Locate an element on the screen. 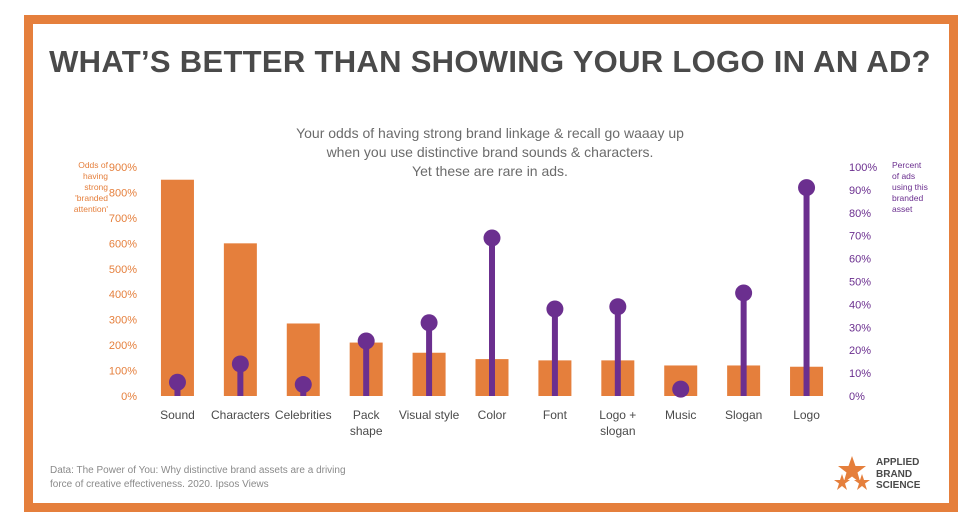 The width and height of the screenshot is (980, 526). category-label-line: Characters is located at coordinates (240, 415).